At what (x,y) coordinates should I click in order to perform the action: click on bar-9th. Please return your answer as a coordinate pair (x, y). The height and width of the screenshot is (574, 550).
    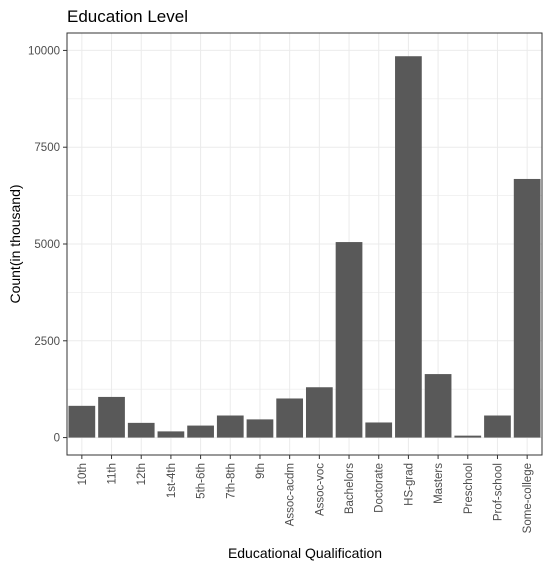
    Looking at the image, I should click on (260, 428).